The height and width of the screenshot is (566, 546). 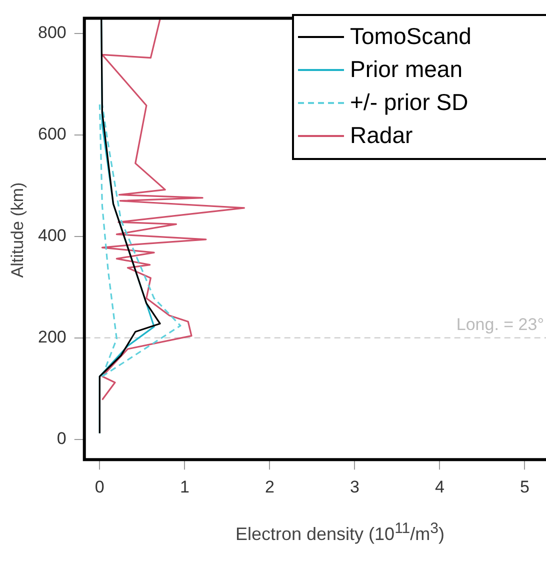 What do you see at coordinates (355, 486) in the screenshot?
I see `x-tick-label: 3` at bounding box center [355, 486].